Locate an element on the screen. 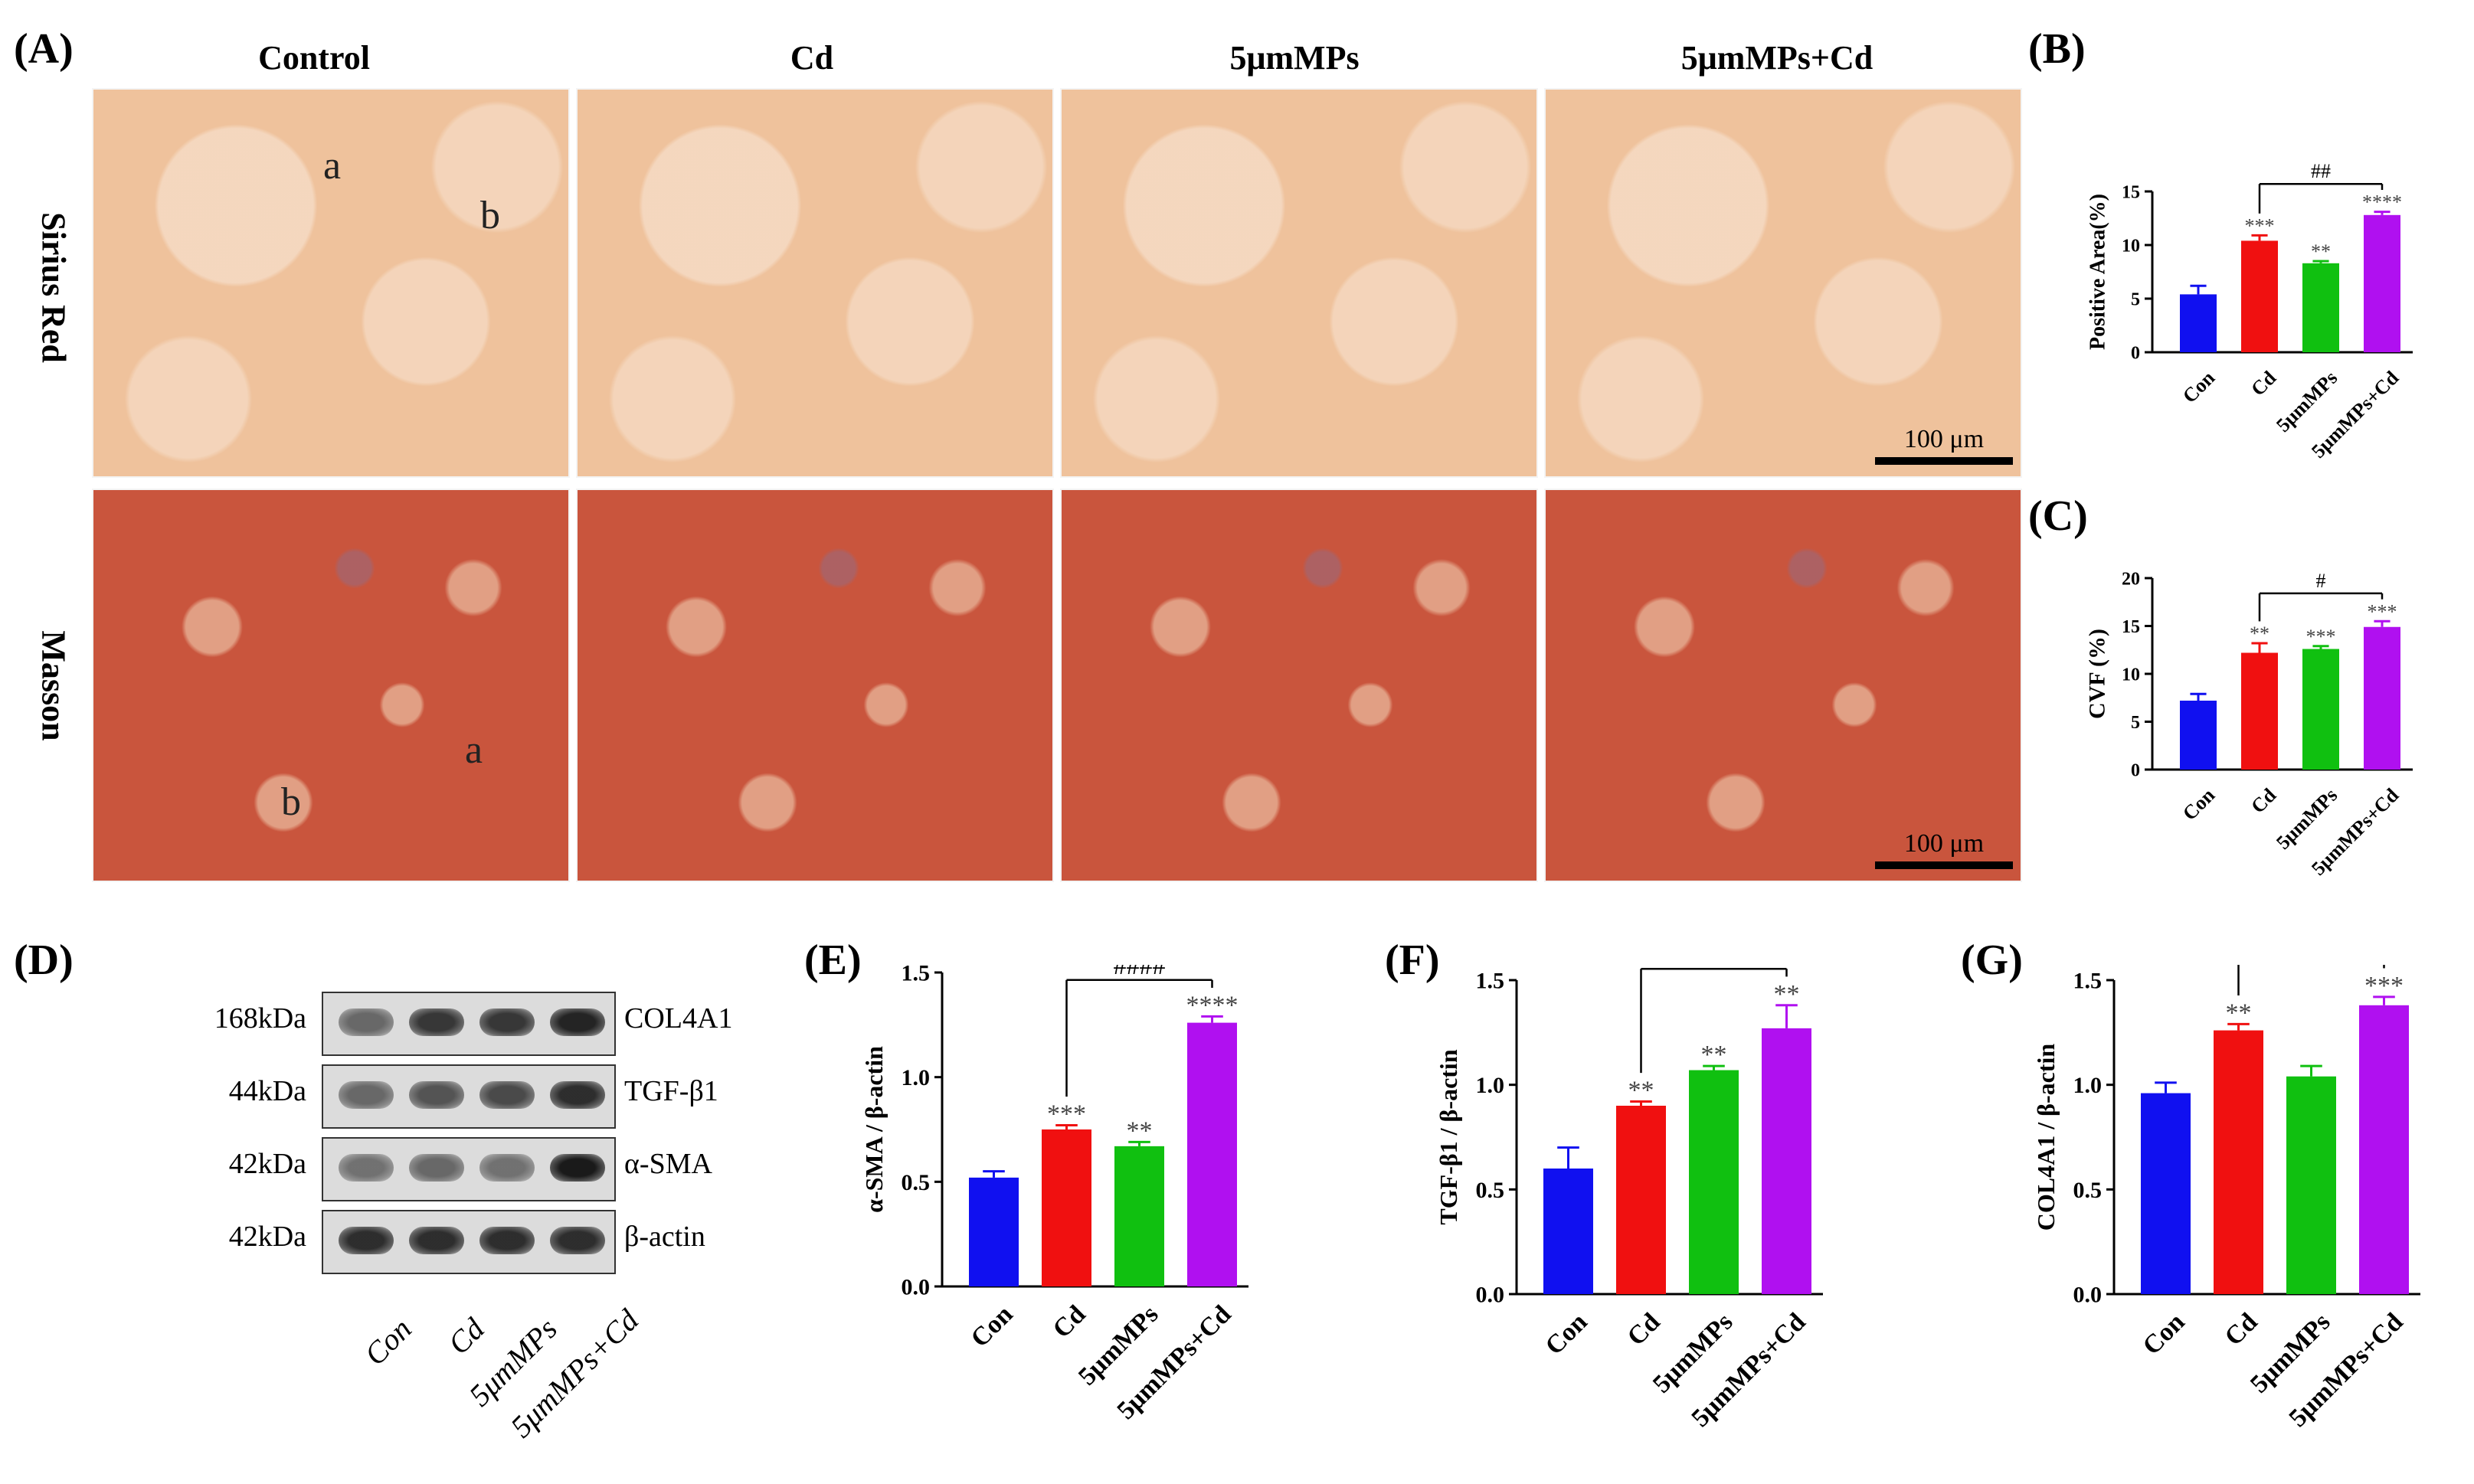  bracket-label: # is located at coordinates (2321, 581).